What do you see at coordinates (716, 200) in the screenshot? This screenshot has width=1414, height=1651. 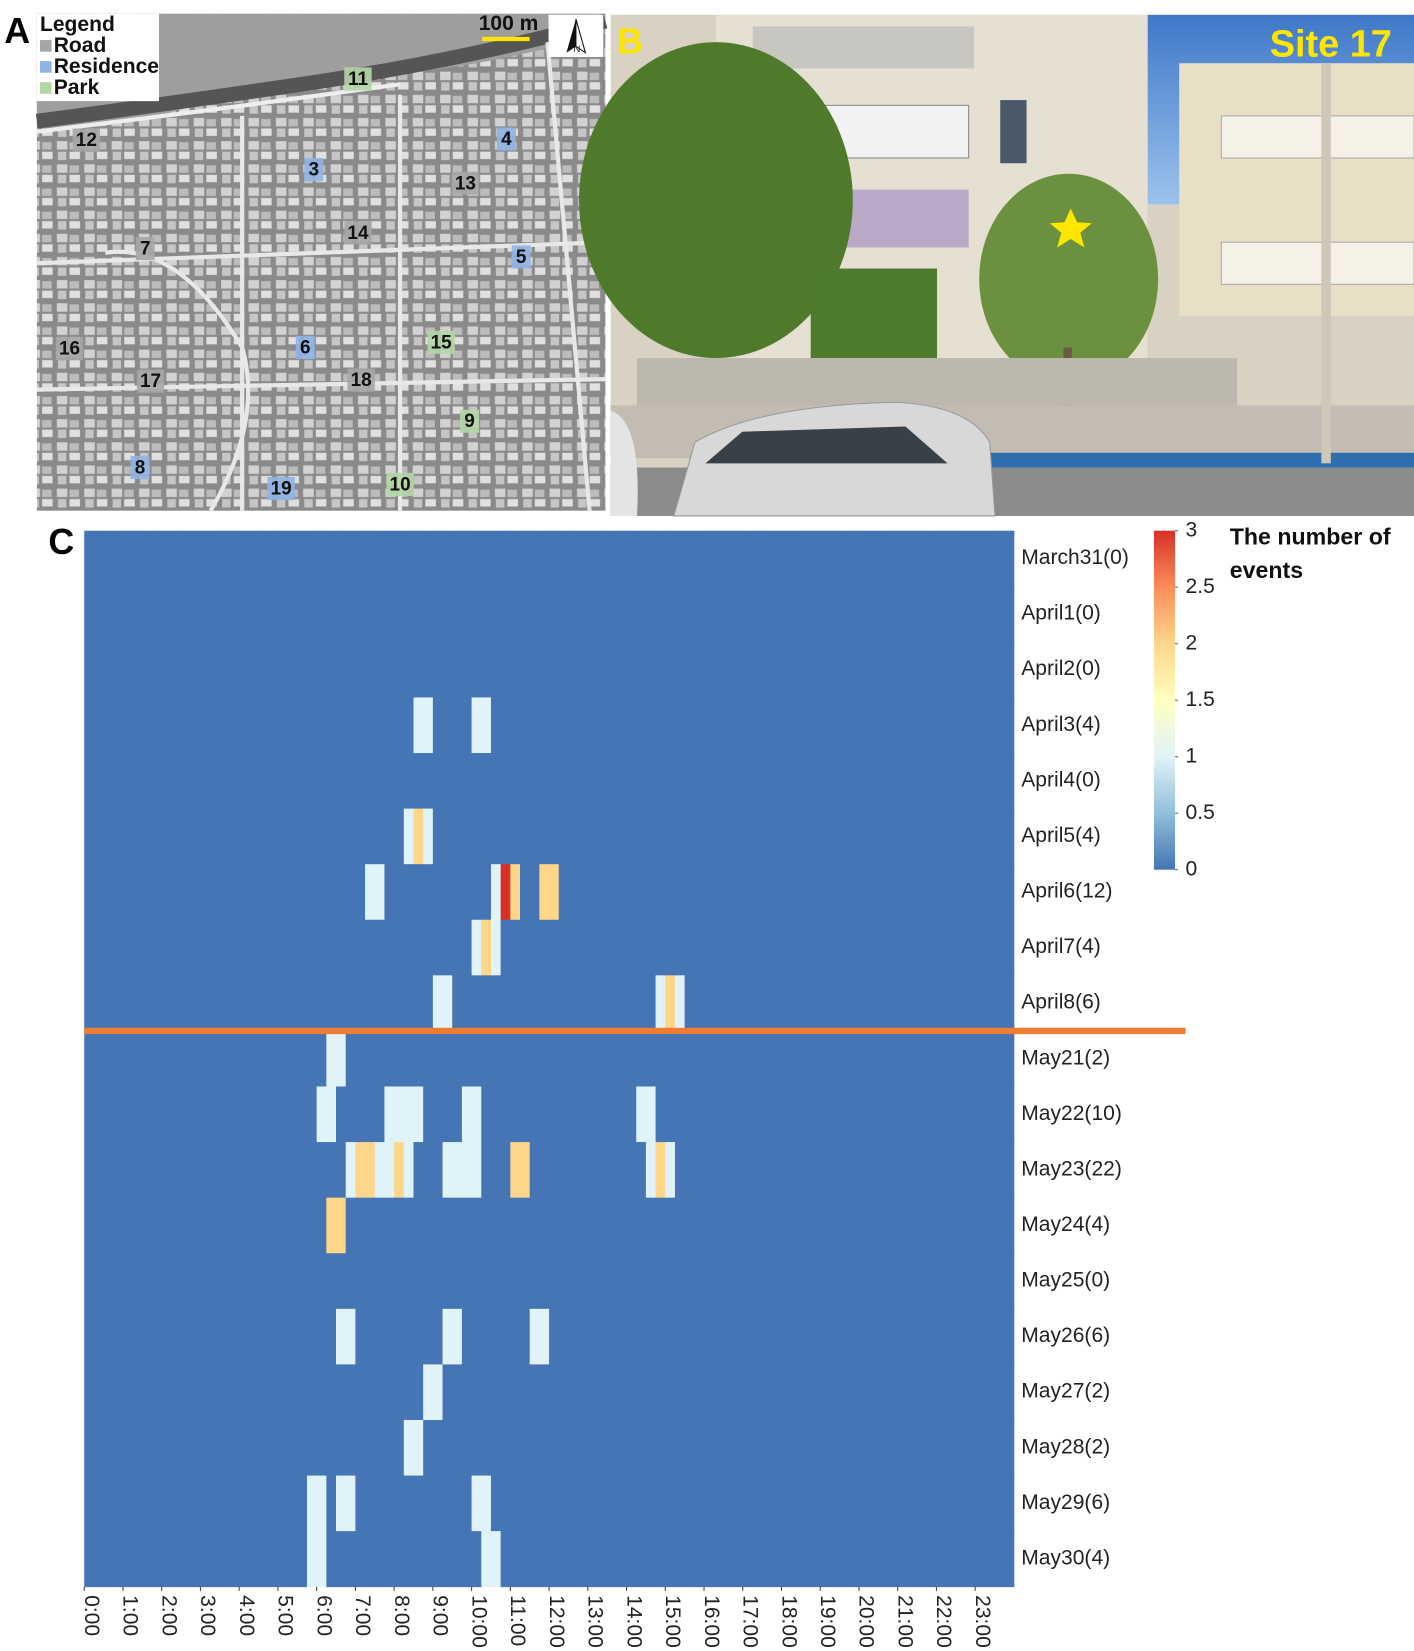 I see `photo-tree` at bounding box center [716, 200].